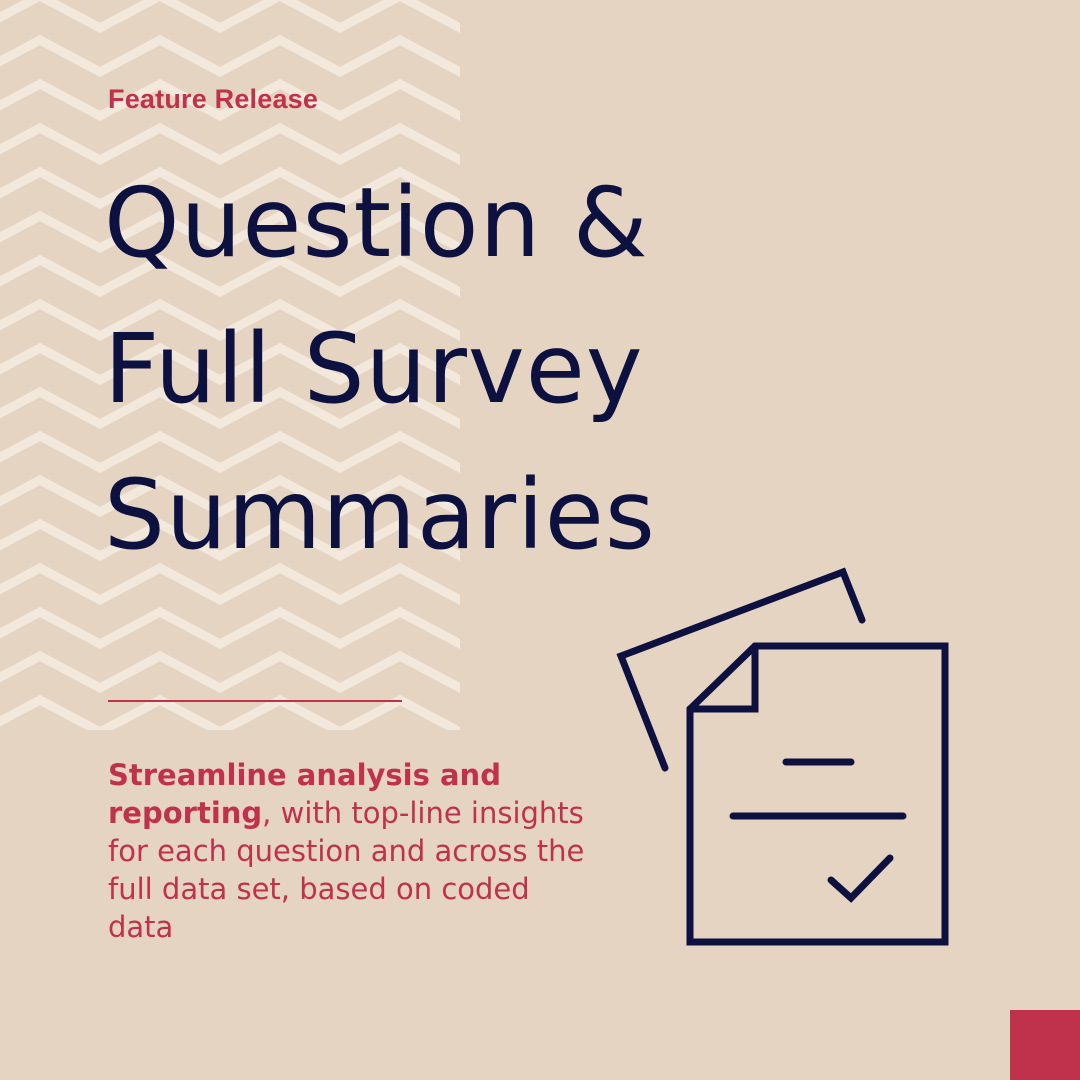 The image size is (1080, 1080). What do you see at coordinates (1045, 1045) in the screenshot?
I see `corner-accent` at bounding box center [1045, 1045].